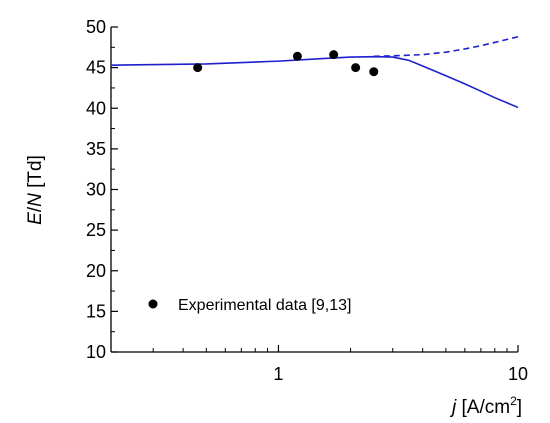 The image size is (550, 423). I want to click on legend-marker, so click(153, 304).